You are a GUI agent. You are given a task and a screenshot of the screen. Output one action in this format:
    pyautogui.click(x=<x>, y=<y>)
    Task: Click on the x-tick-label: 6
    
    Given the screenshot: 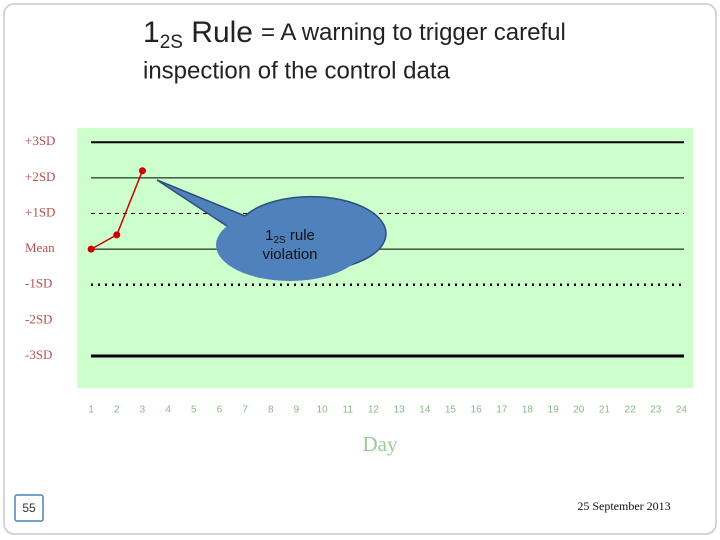 What is the action you would take?
    pyautogui.click(x=220, y=410)
    